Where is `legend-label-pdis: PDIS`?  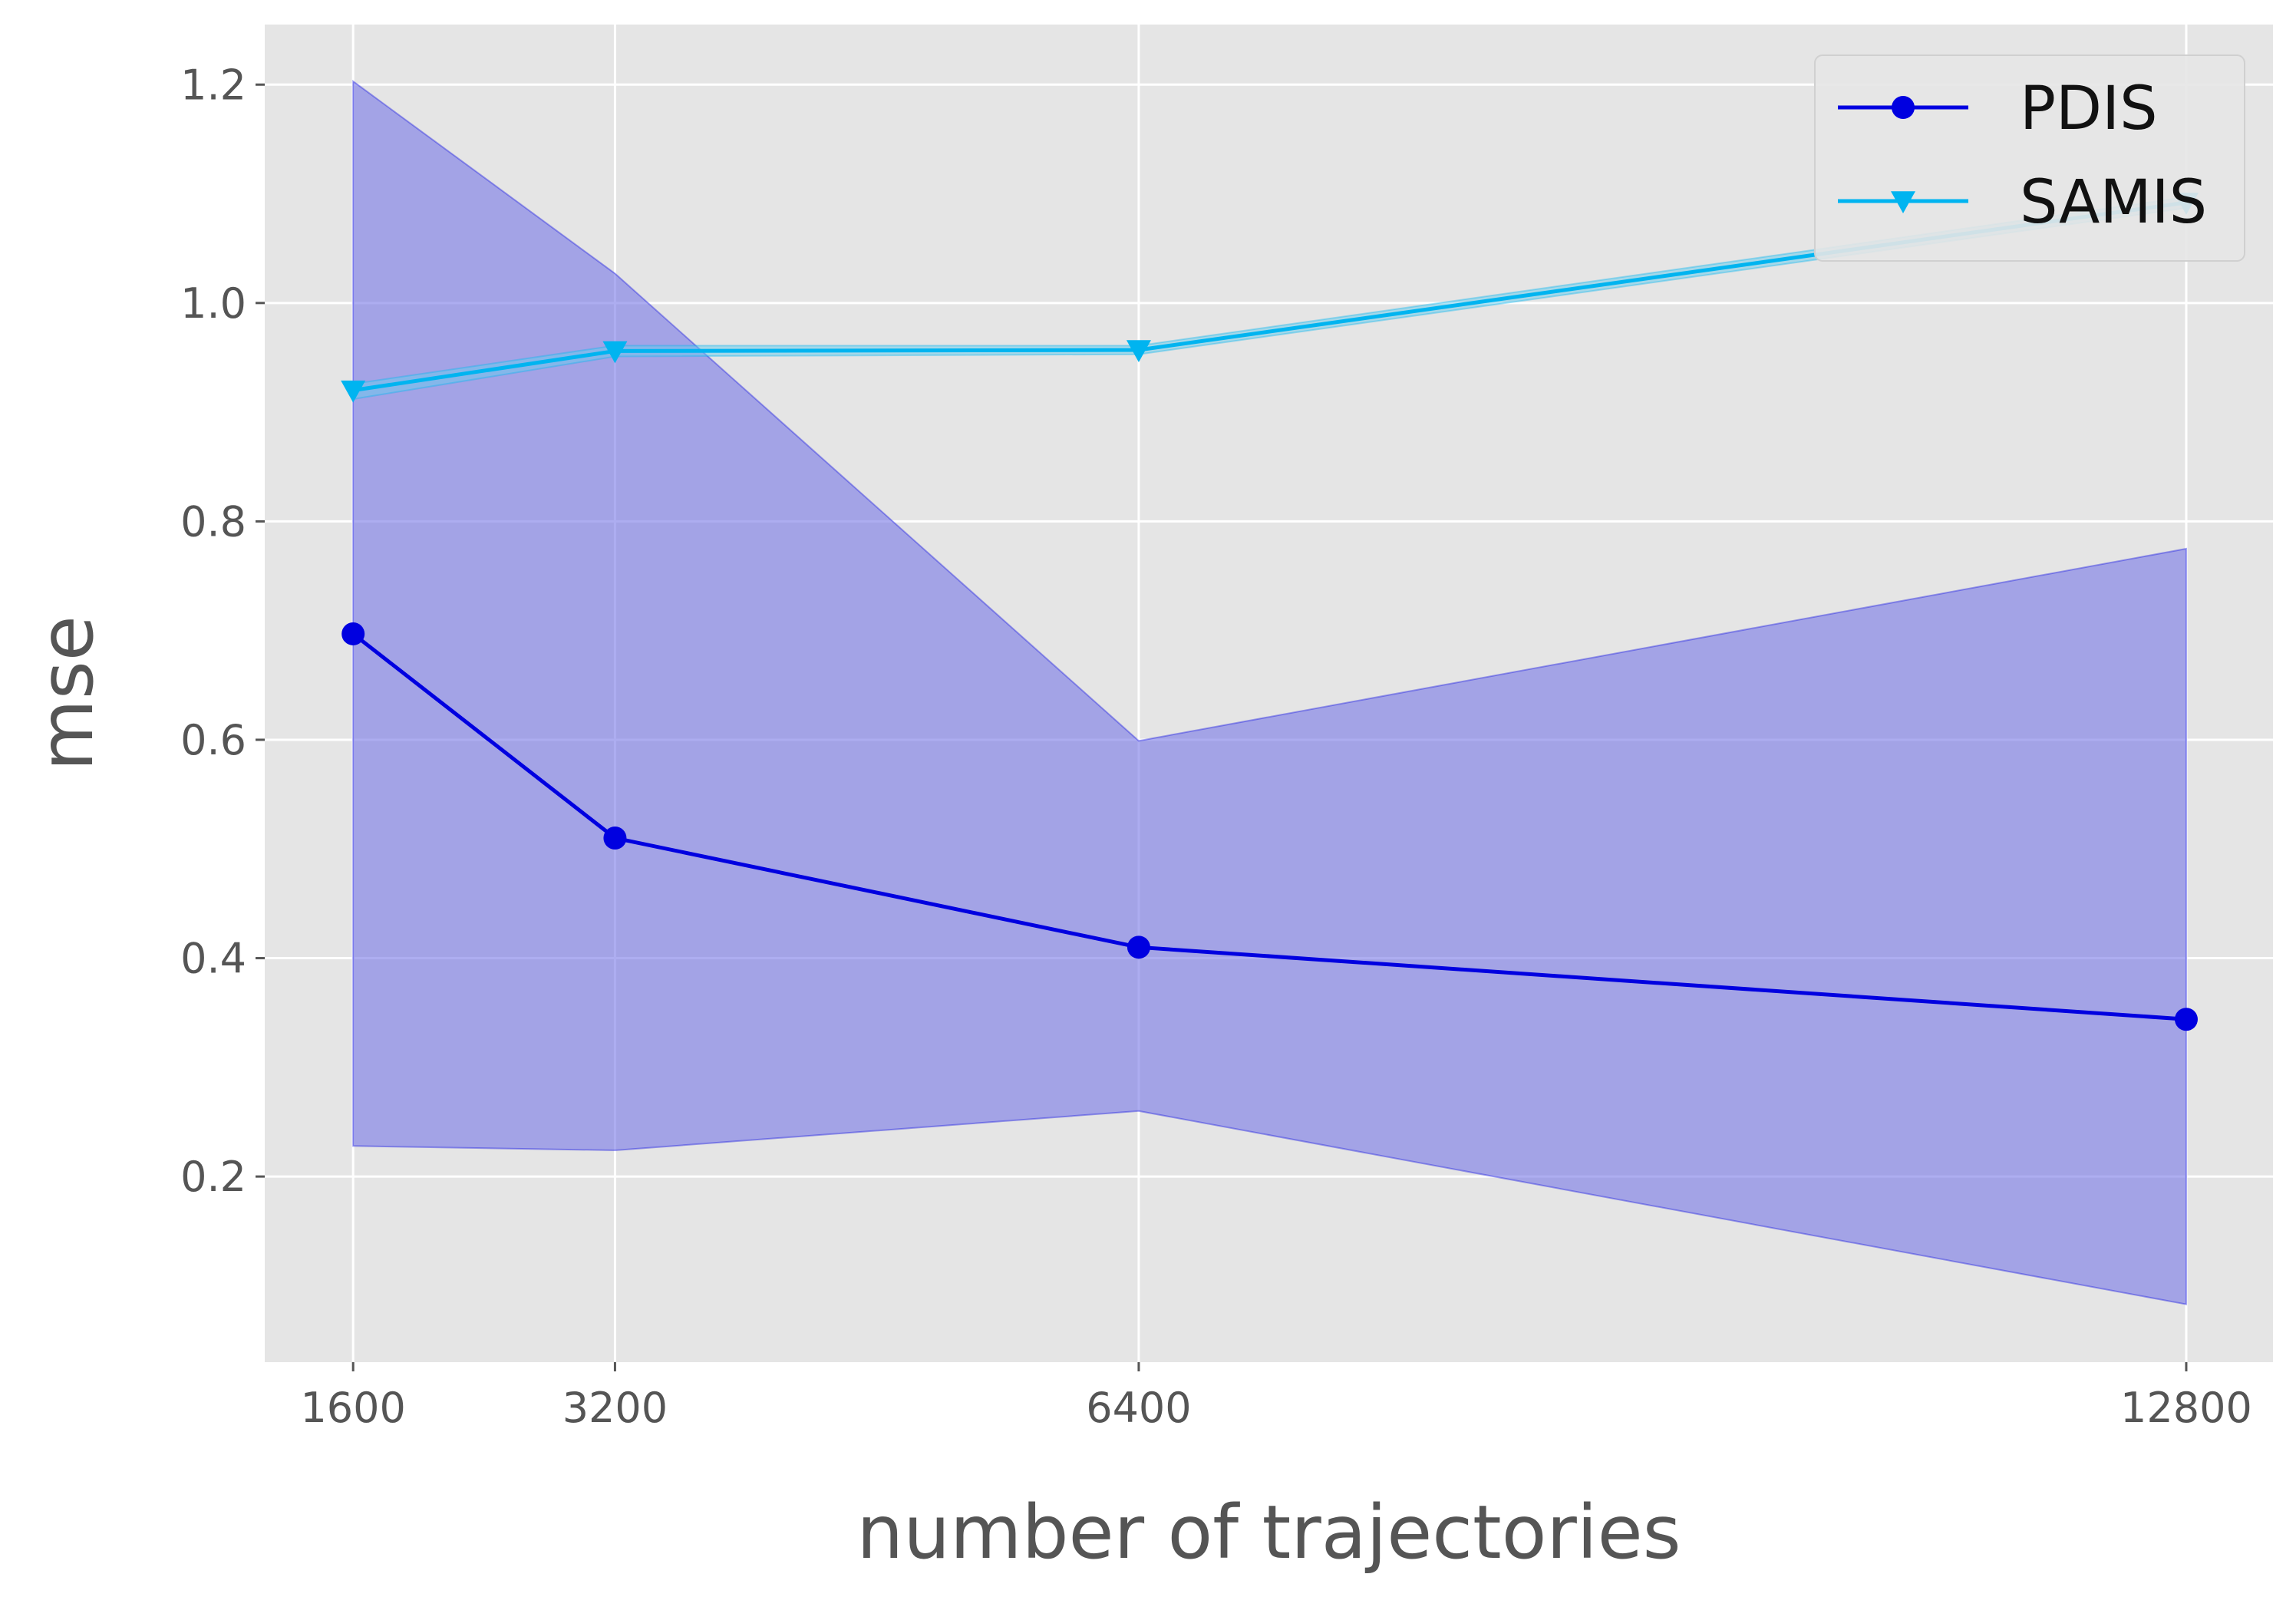
legend-label-pdis: PDIS is located at coordinates (2089, 109).